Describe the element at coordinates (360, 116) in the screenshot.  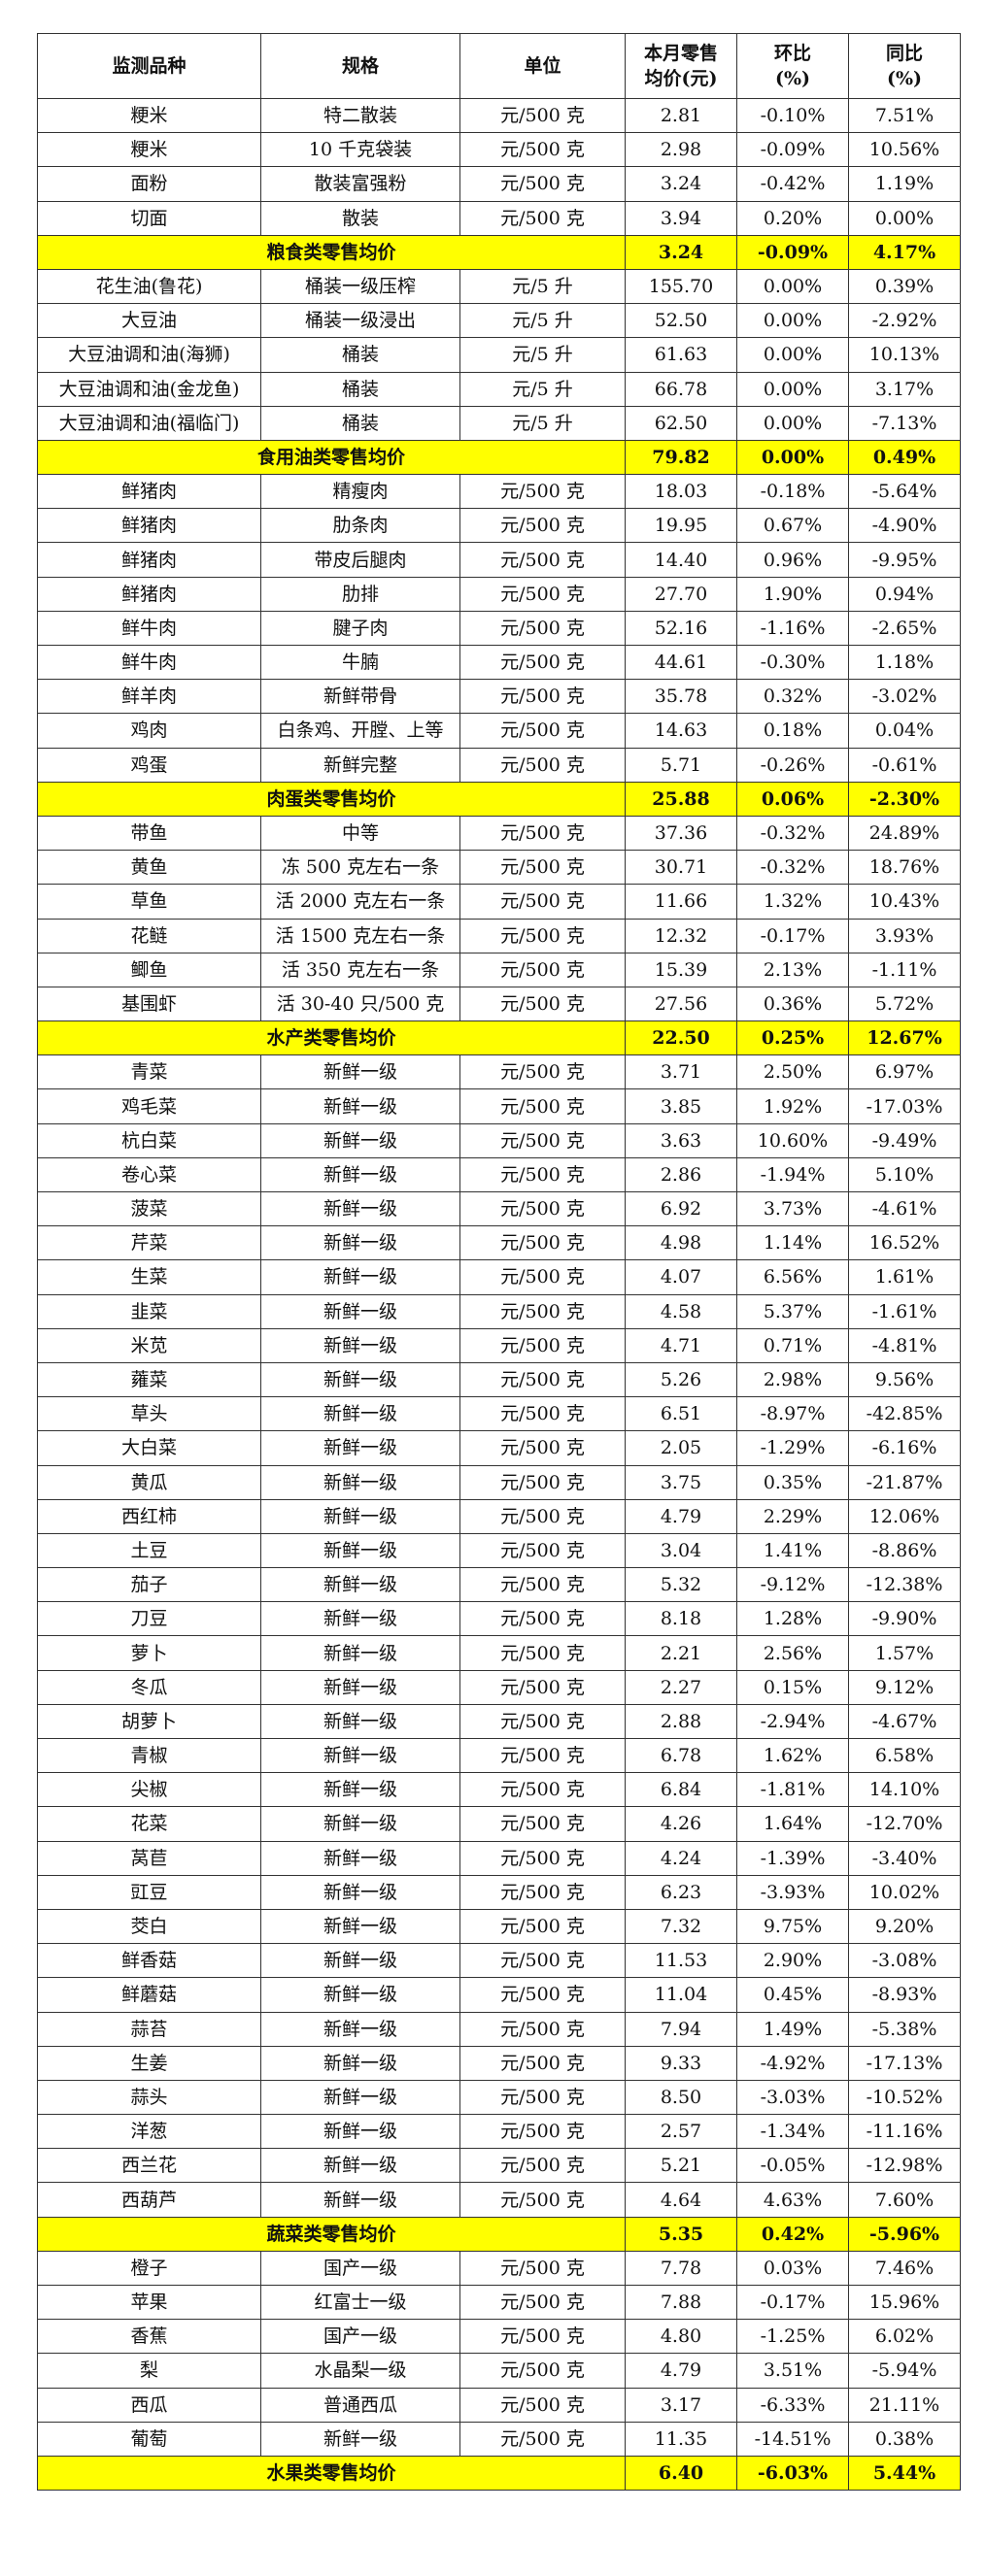
I see `spec-cell: 特二散装` at that location.